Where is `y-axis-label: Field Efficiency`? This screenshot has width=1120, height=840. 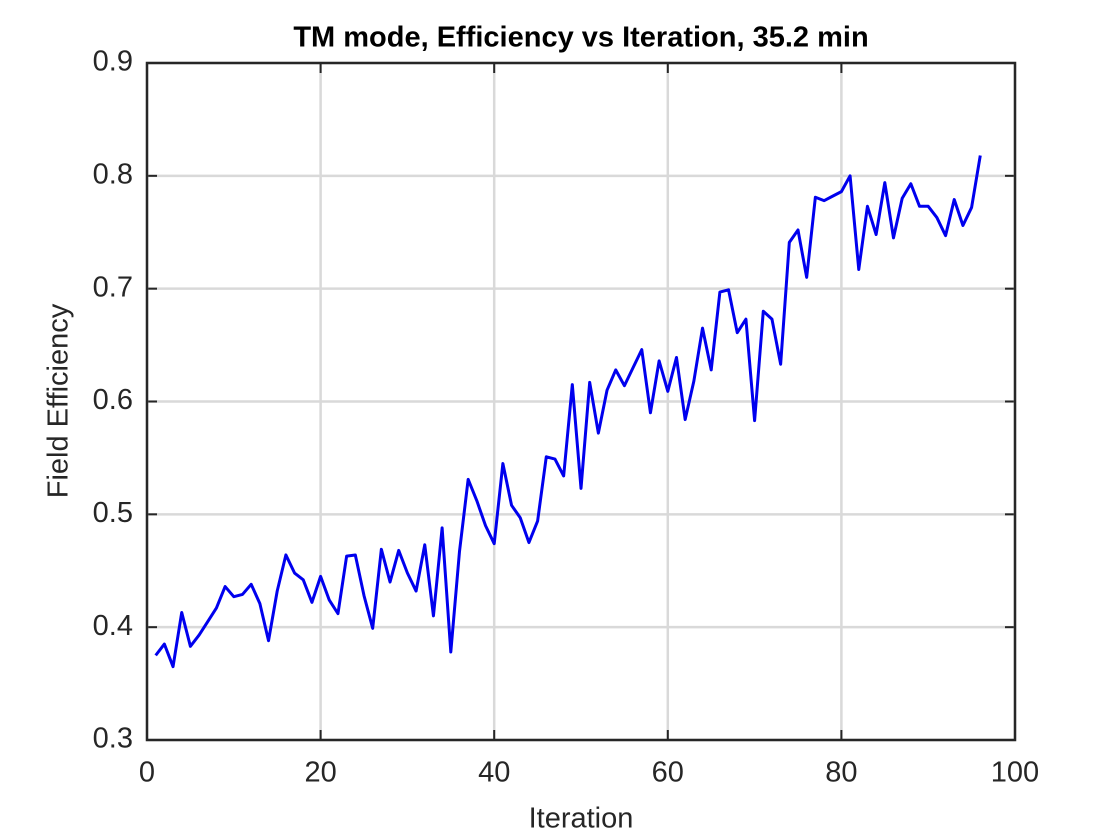 y-axis-label: Field Efficiency is located at coordinates (59, 400).